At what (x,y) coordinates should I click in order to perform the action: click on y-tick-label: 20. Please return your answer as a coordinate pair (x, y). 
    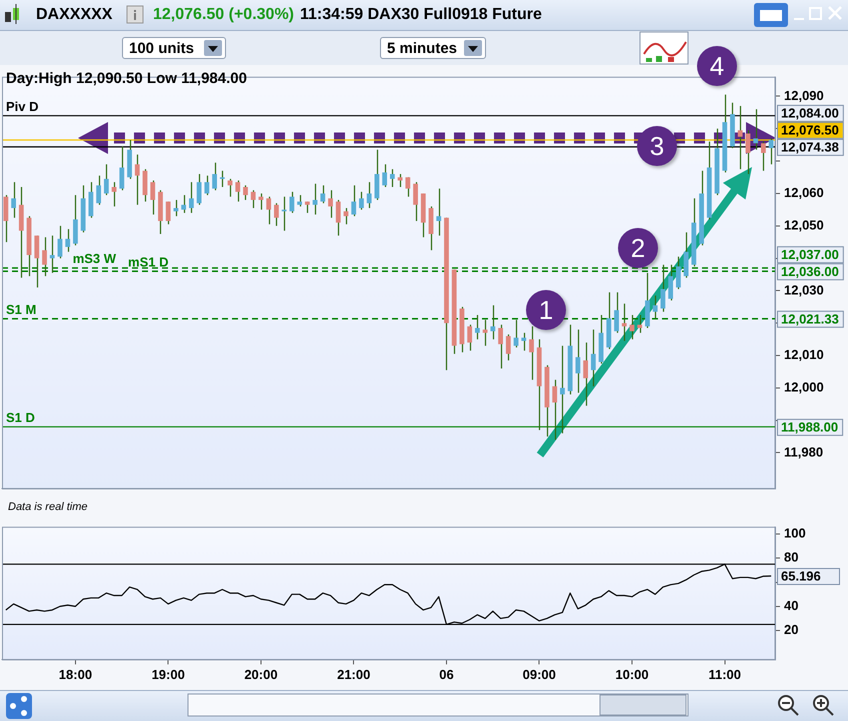
    Looking at the image, I should click on (791, 630).